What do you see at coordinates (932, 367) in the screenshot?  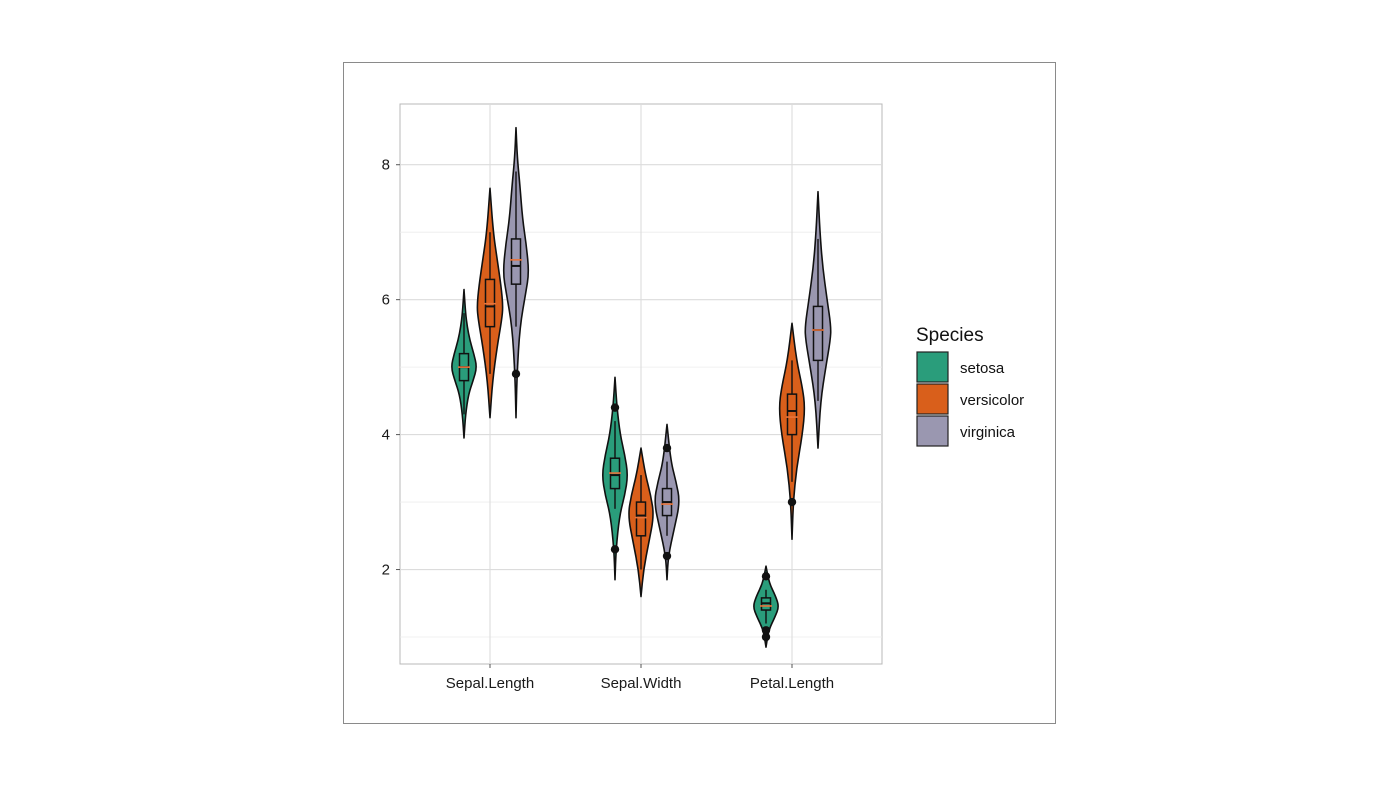 I see `legend-key-setosa` at bounding box center [932, 367].